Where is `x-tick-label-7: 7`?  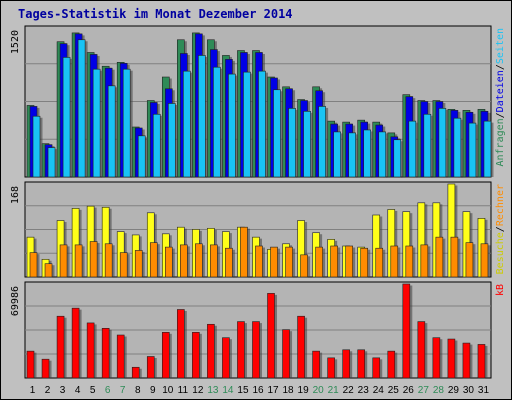 x-tick-label-7: 7 is located at coordinates (123, 390).